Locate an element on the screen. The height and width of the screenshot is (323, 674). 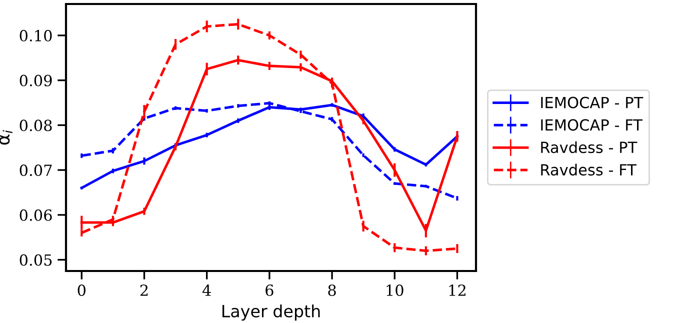
x-tick-label: 4 is located at coordinates (206, 290).